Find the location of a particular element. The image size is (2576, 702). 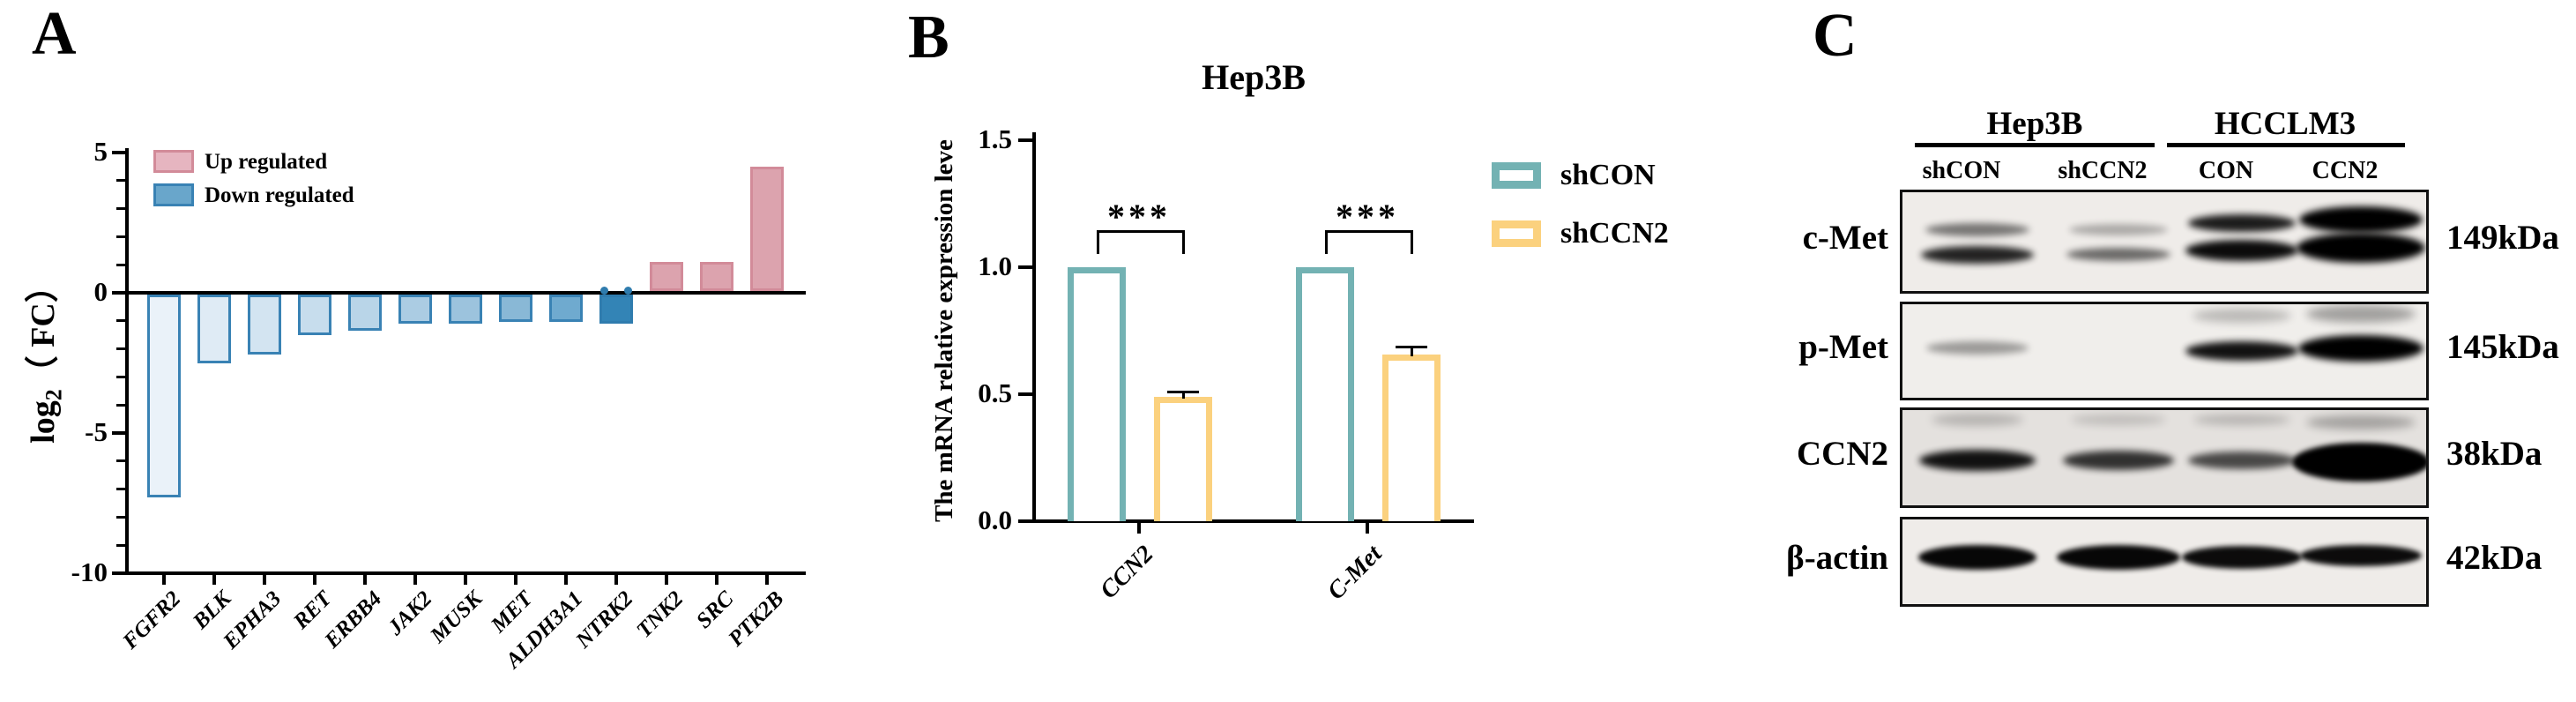

kda-label-149: 149kDa is located at coordinates (2502, 238).